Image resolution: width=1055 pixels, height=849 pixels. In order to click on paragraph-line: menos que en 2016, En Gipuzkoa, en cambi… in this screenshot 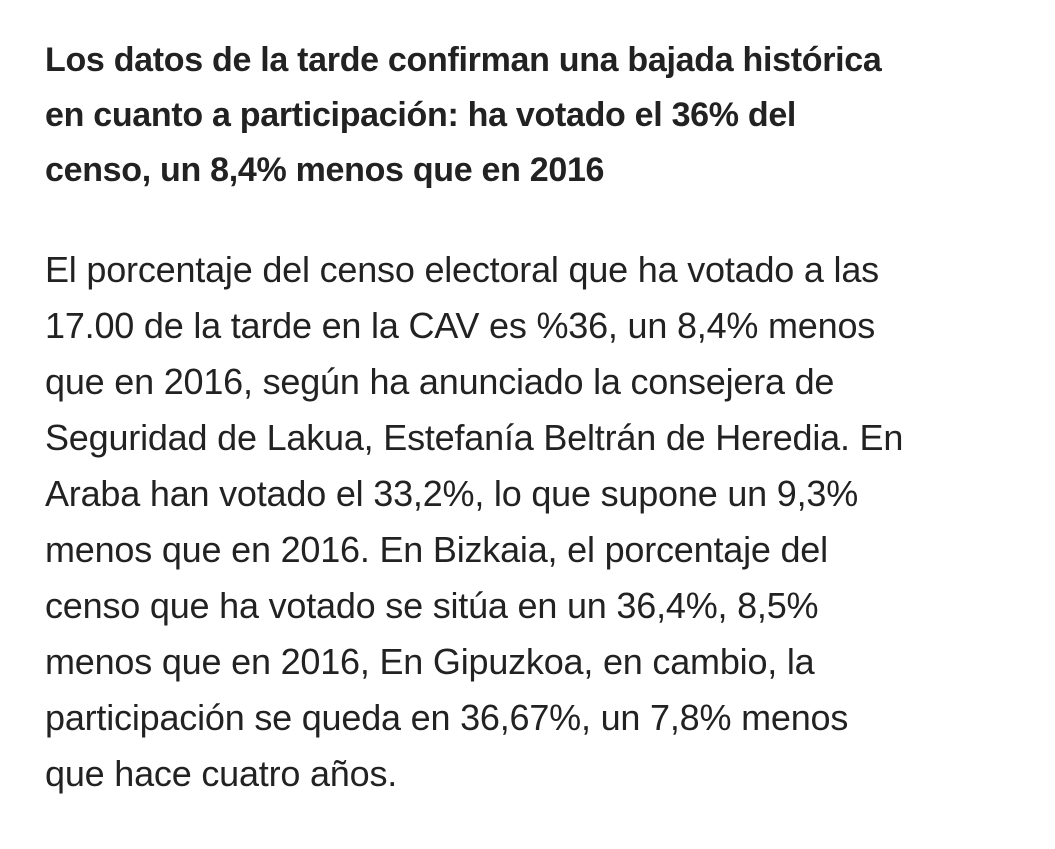, I will do `click(430, 661)`.